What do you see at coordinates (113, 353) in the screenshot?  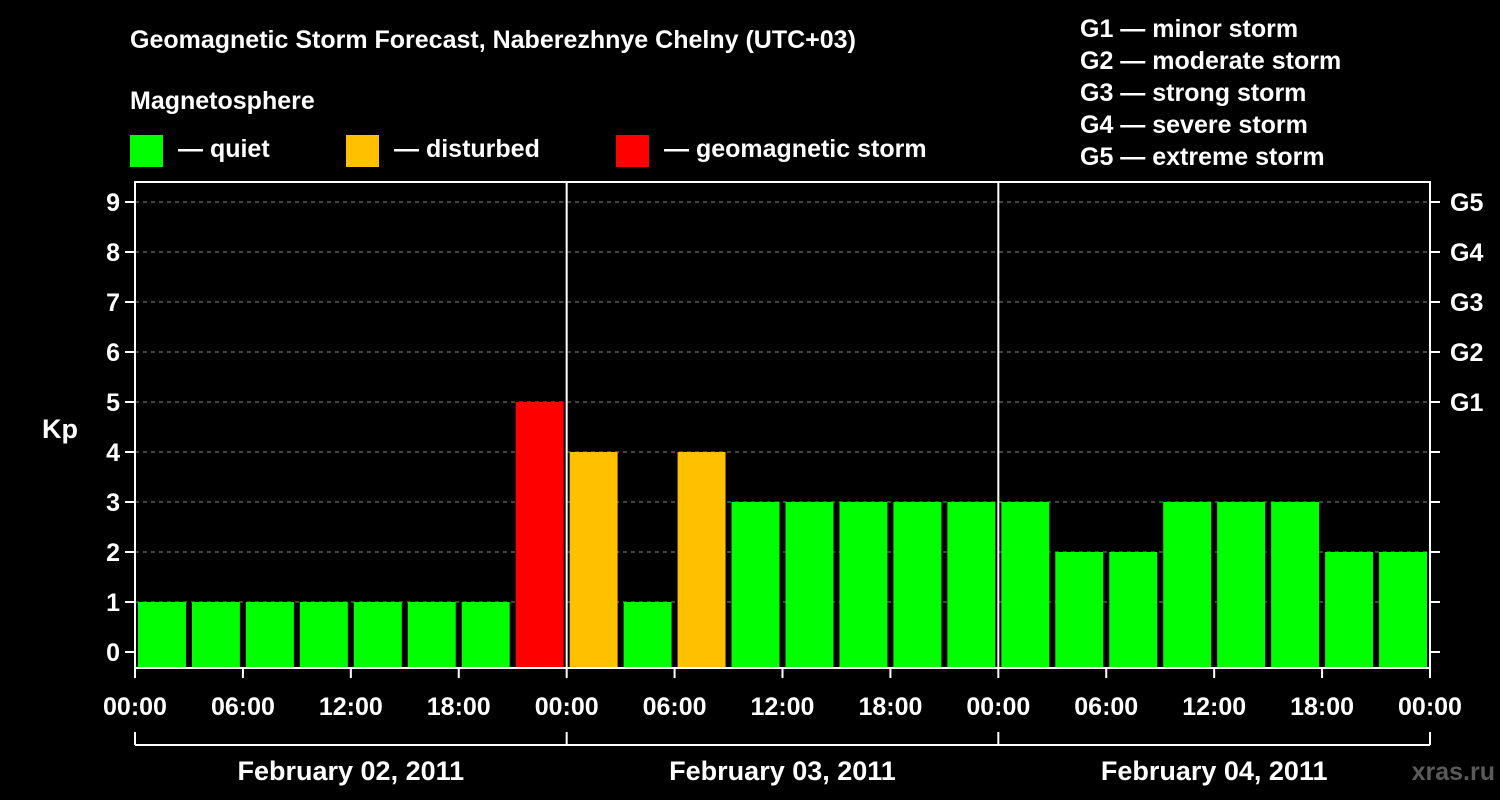 I see `y-tick-label: 6` at bounding box center [113, 353].